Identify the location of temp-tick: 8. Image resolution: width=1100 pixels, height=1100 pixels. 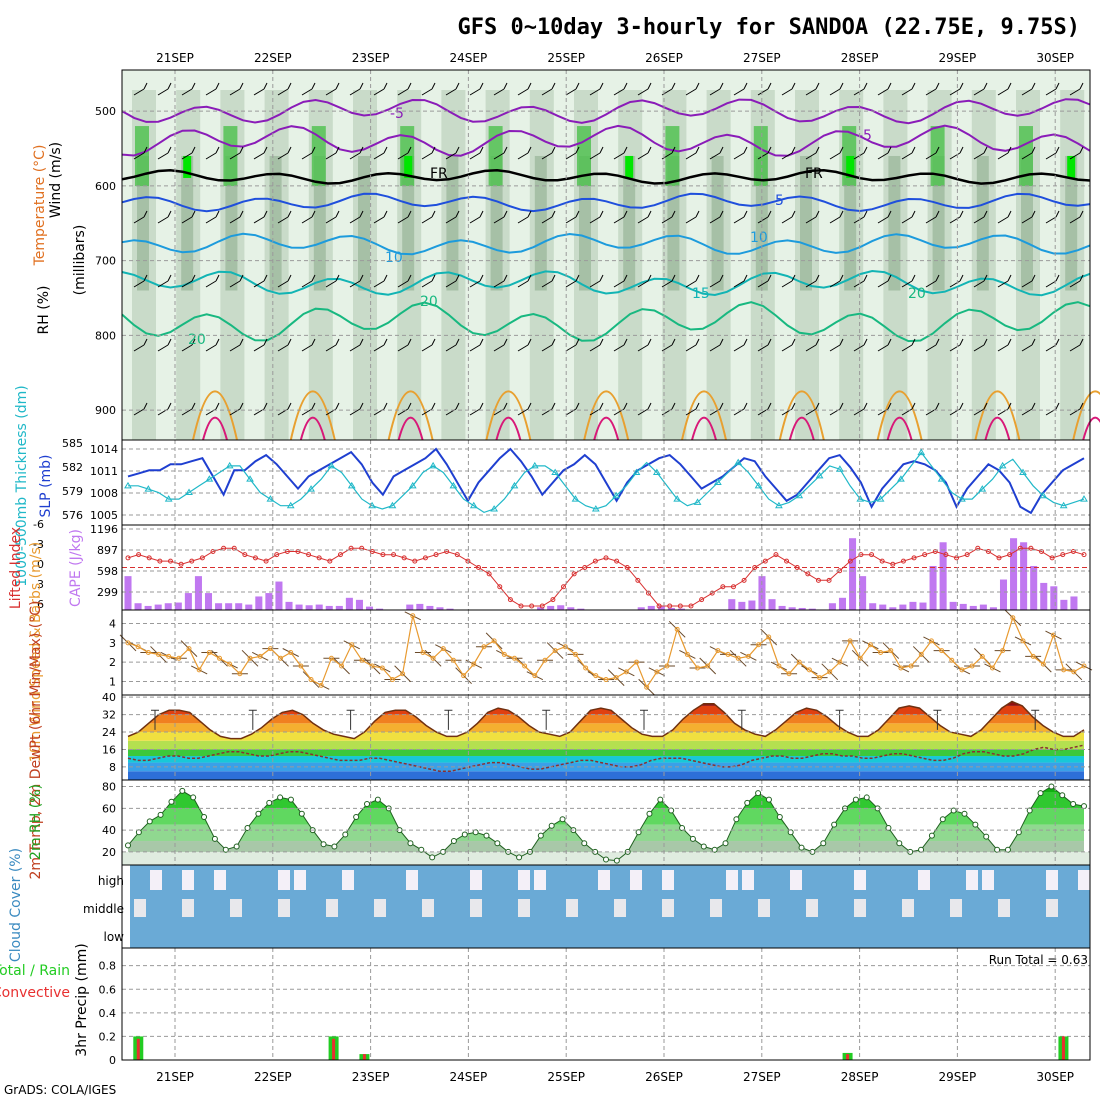
(112, 767).